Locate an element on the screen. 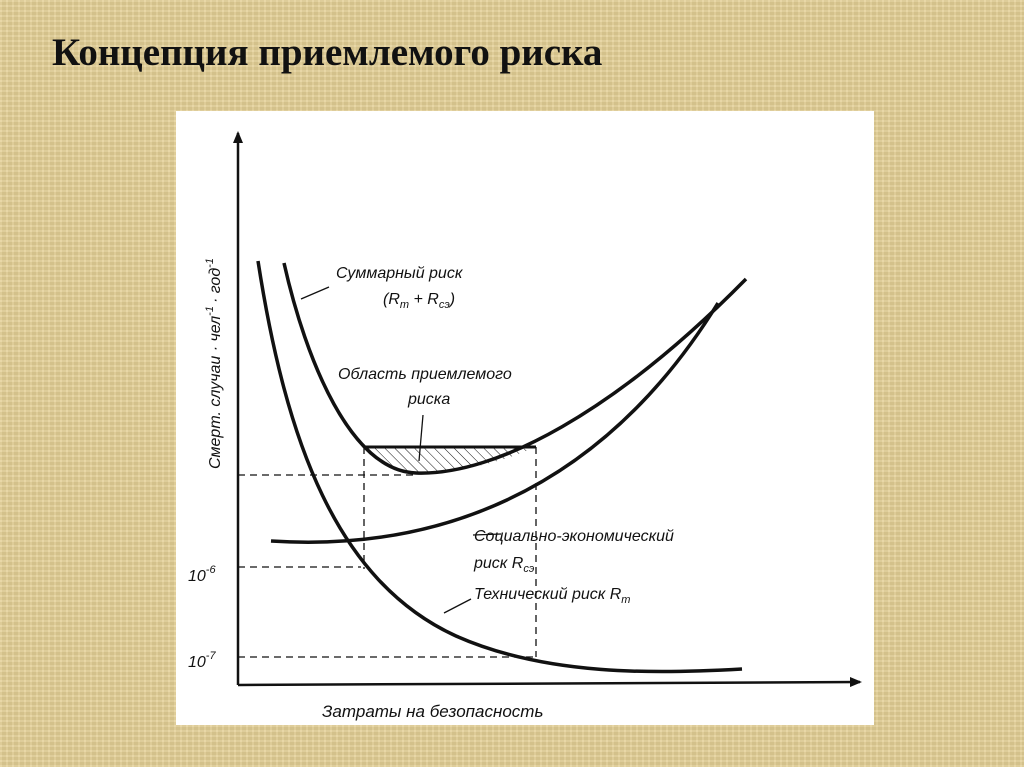 This screenshot has width=1024, height=767. x-axis is located at coordinates (549, 682).